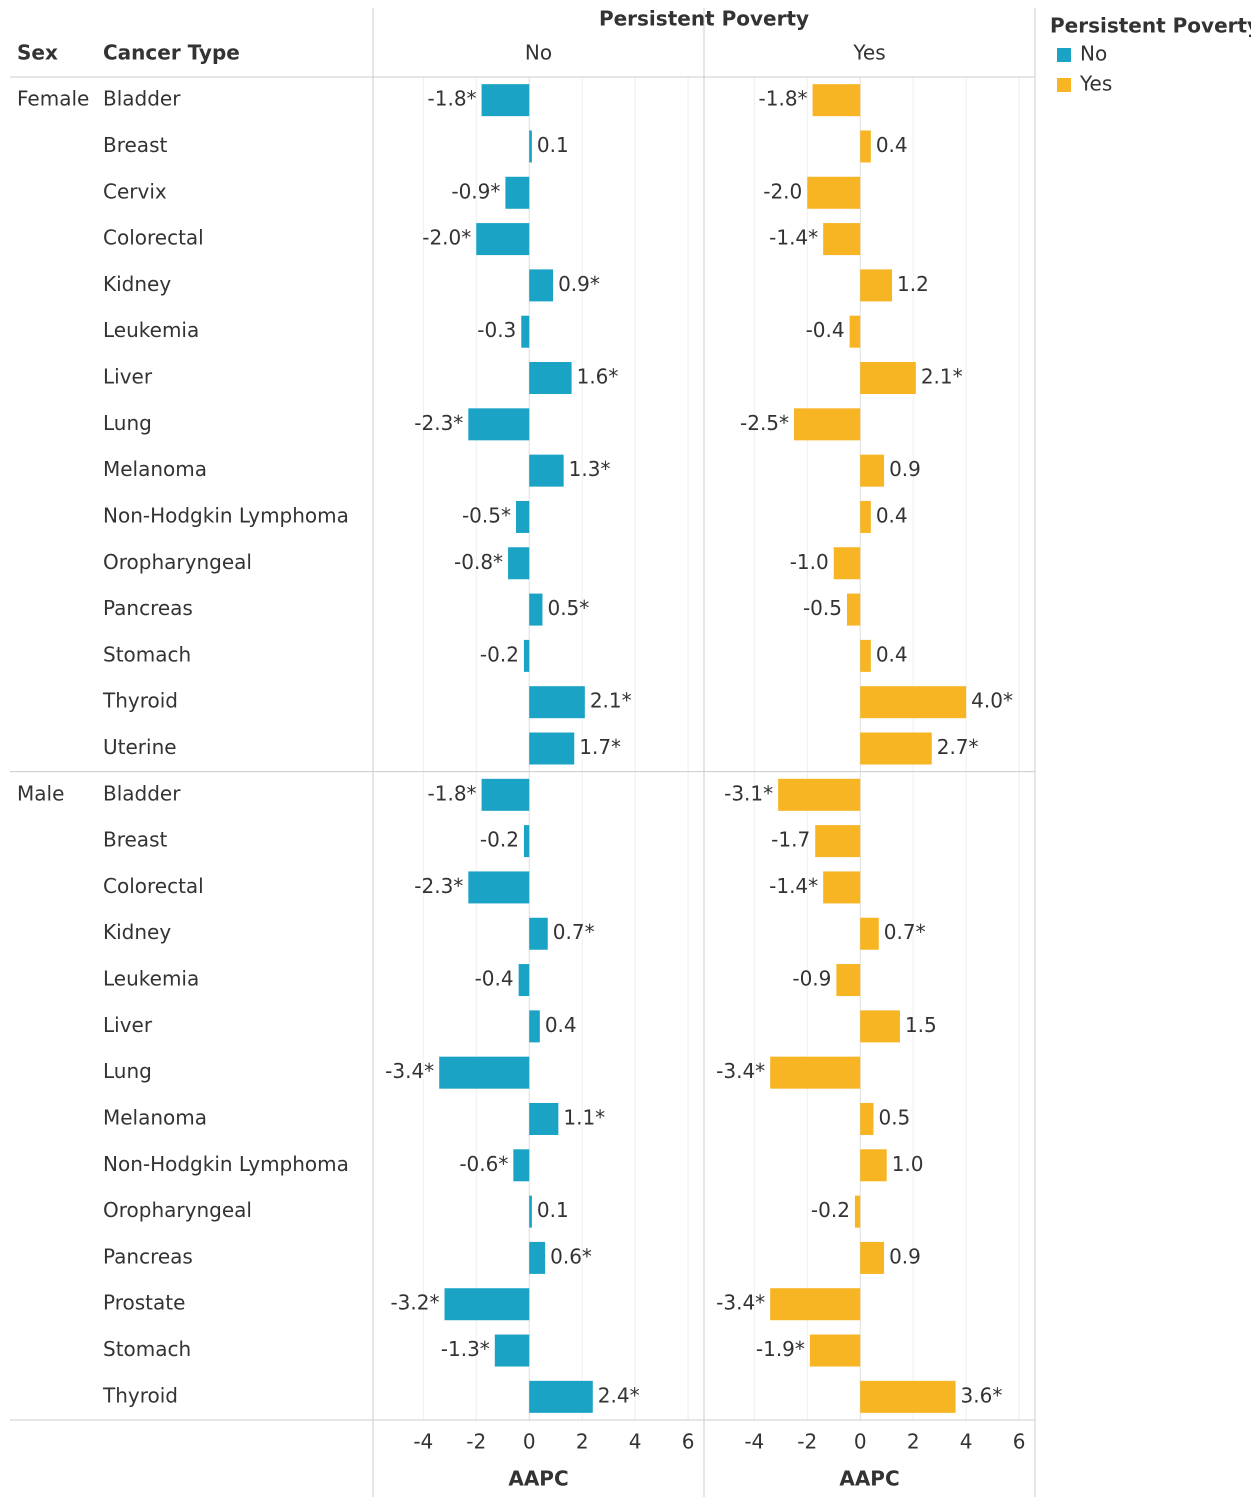  Describe the element at coordinates (475, 191) in the screenshot. I see `data-label: -0.9*` at that location.